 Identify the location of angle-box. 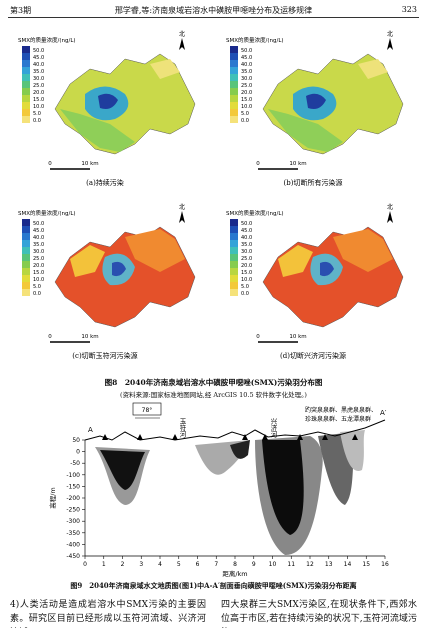
(147, 409).